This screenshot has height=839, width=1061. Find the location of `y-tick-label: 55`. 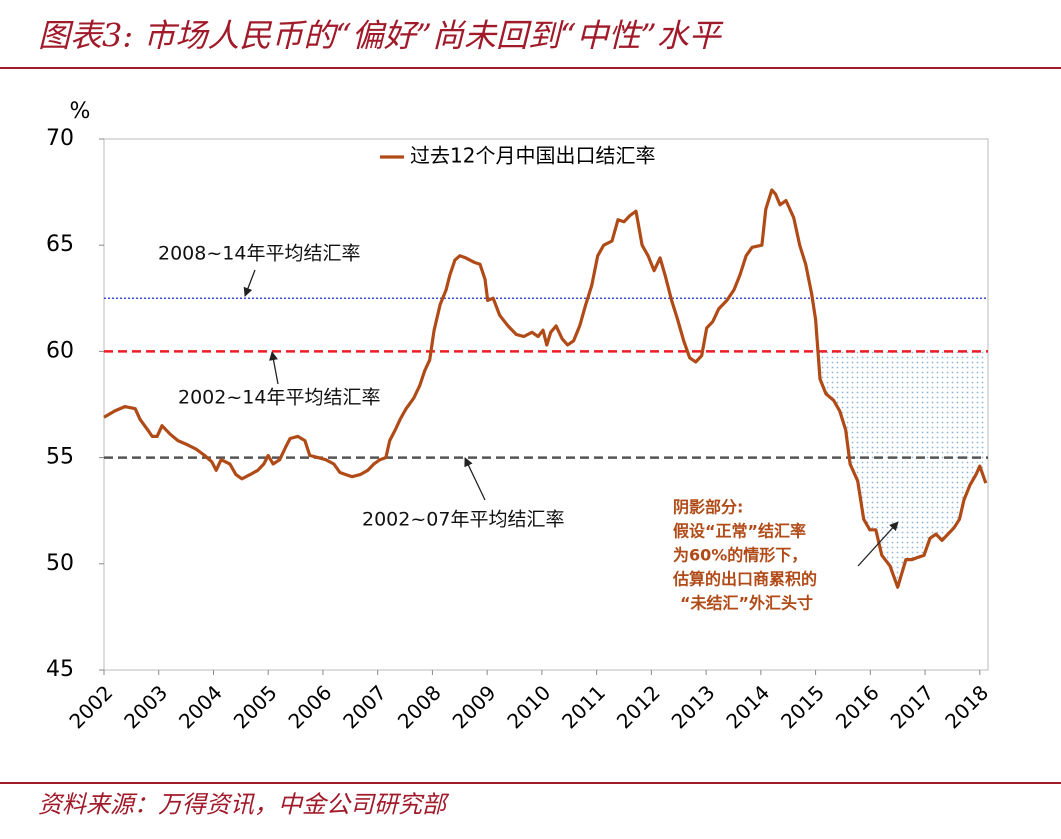

y-tick-label: 55 is located at coordinates (60, 457).